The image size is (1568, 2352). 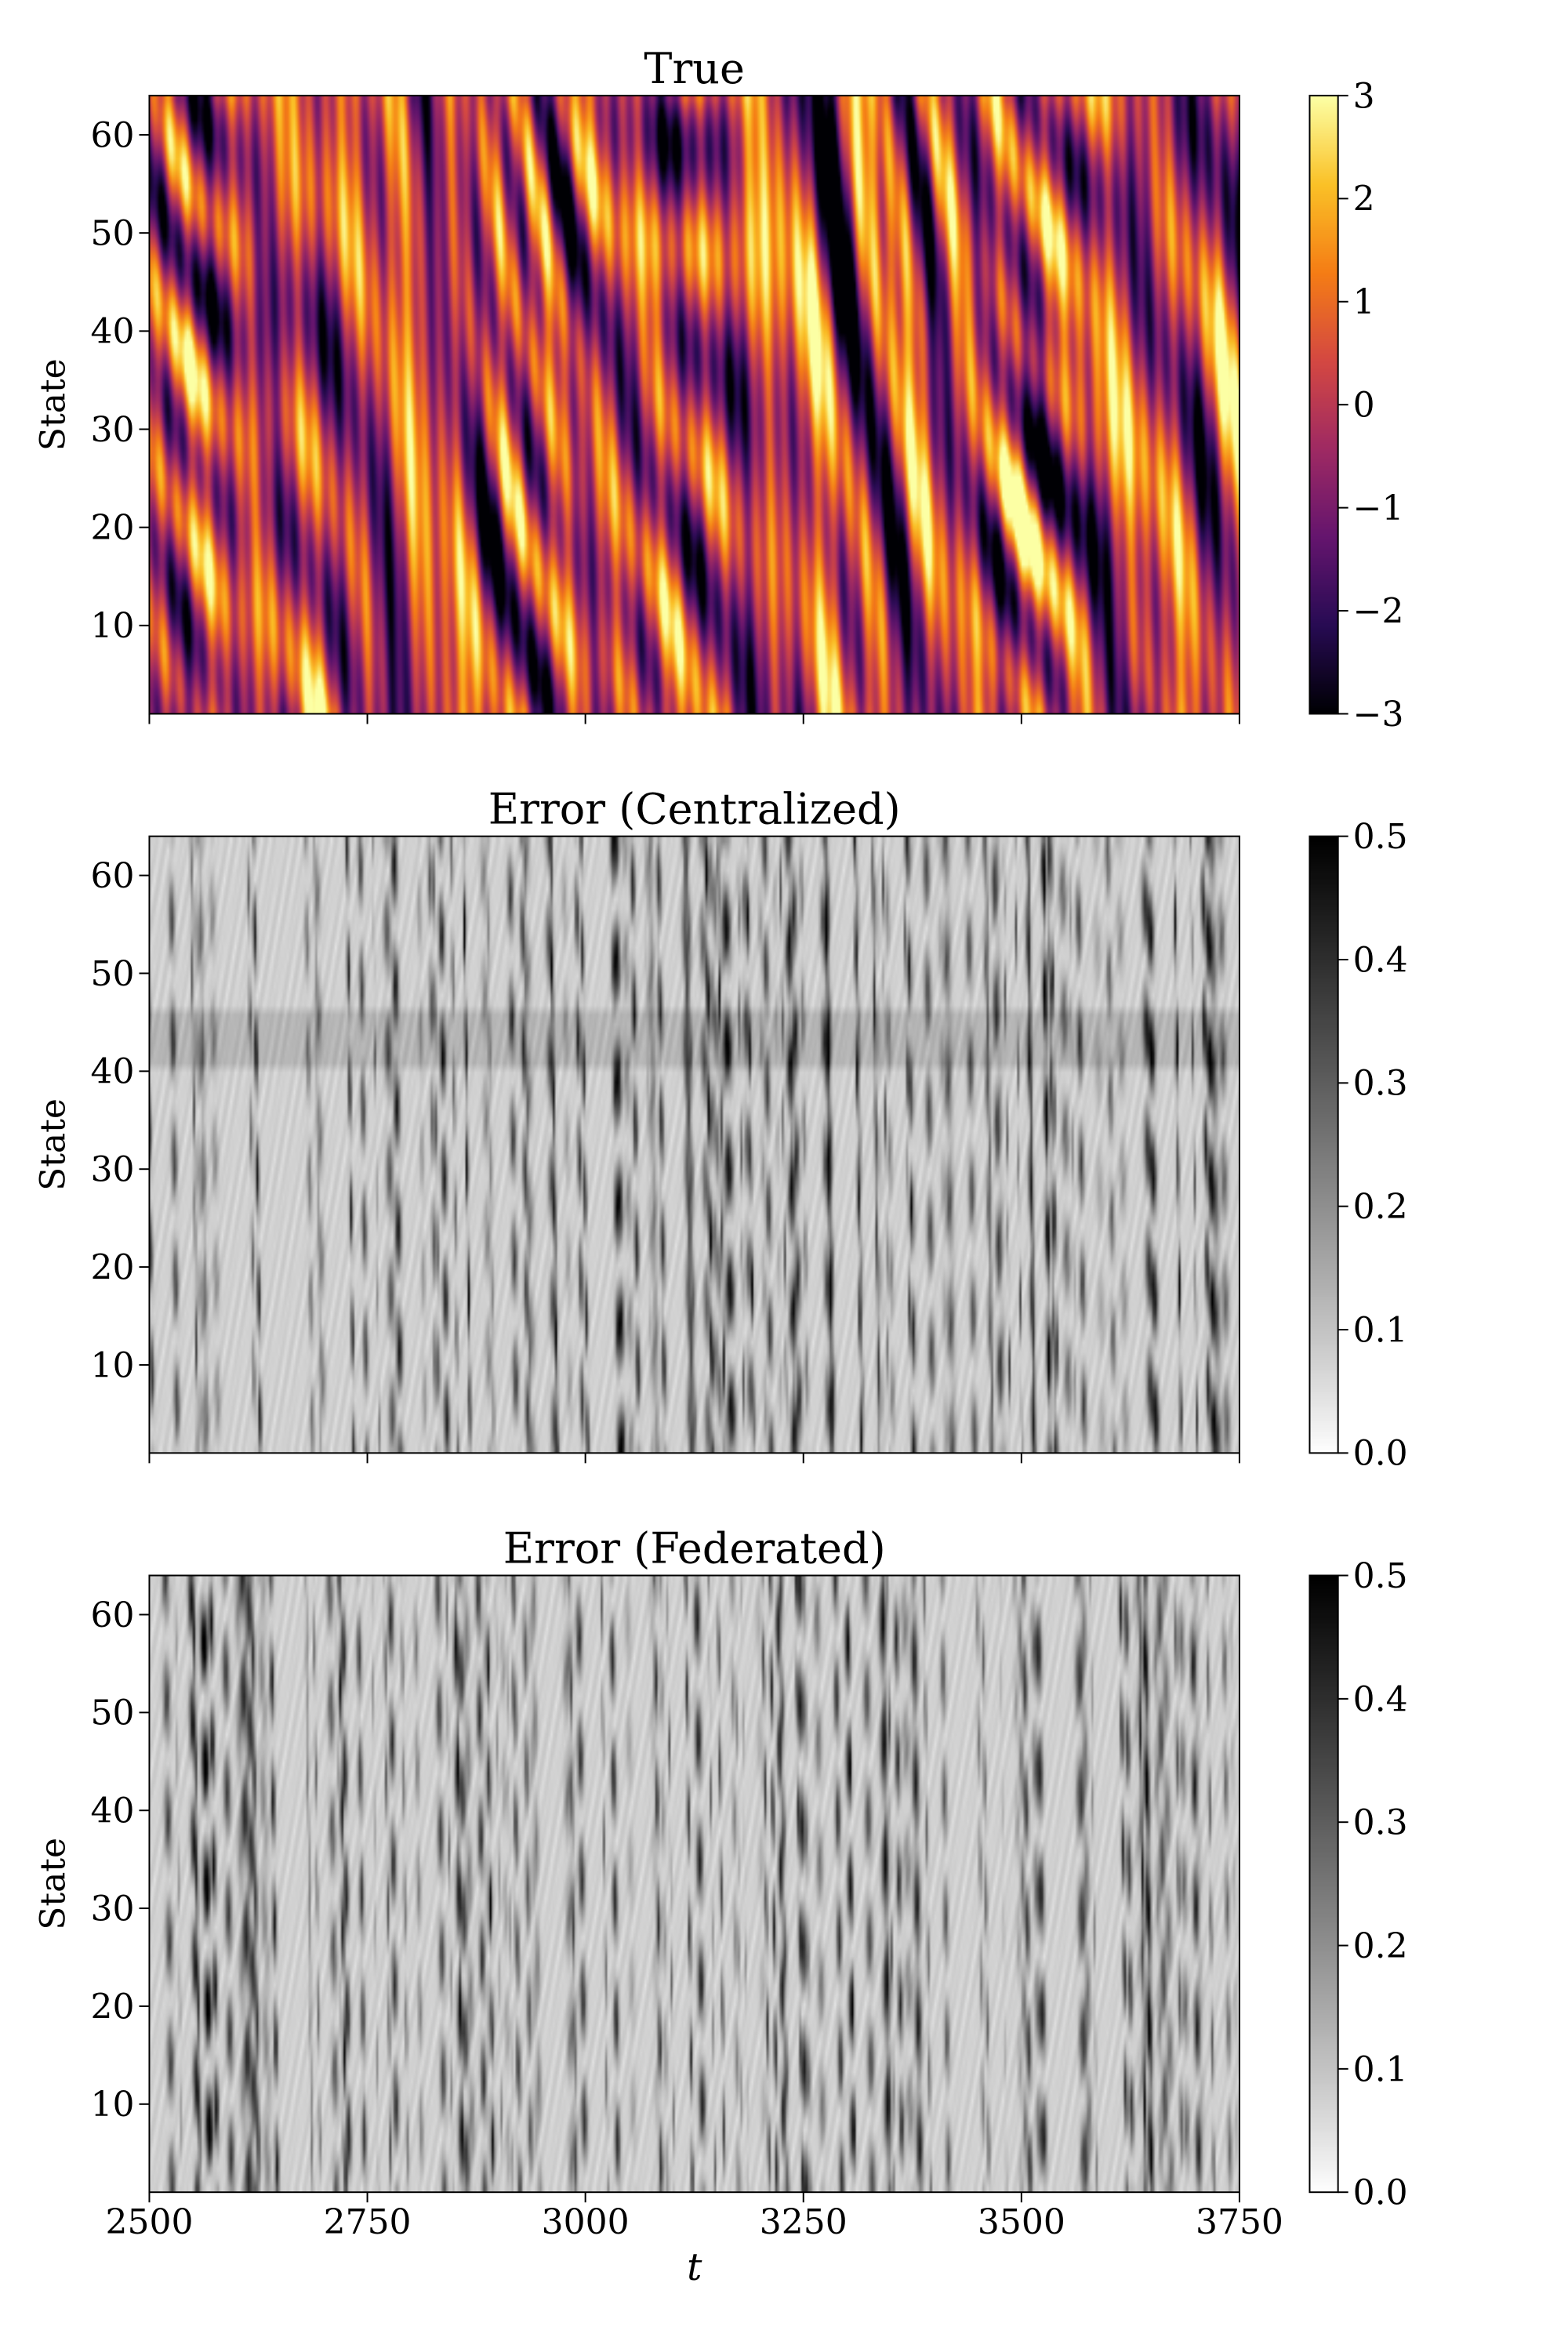 What do you see at coordinates (1364, 406) in the screenshot?
I see `colorbar-tick-label: 0` at bounding box center [1364, 406].